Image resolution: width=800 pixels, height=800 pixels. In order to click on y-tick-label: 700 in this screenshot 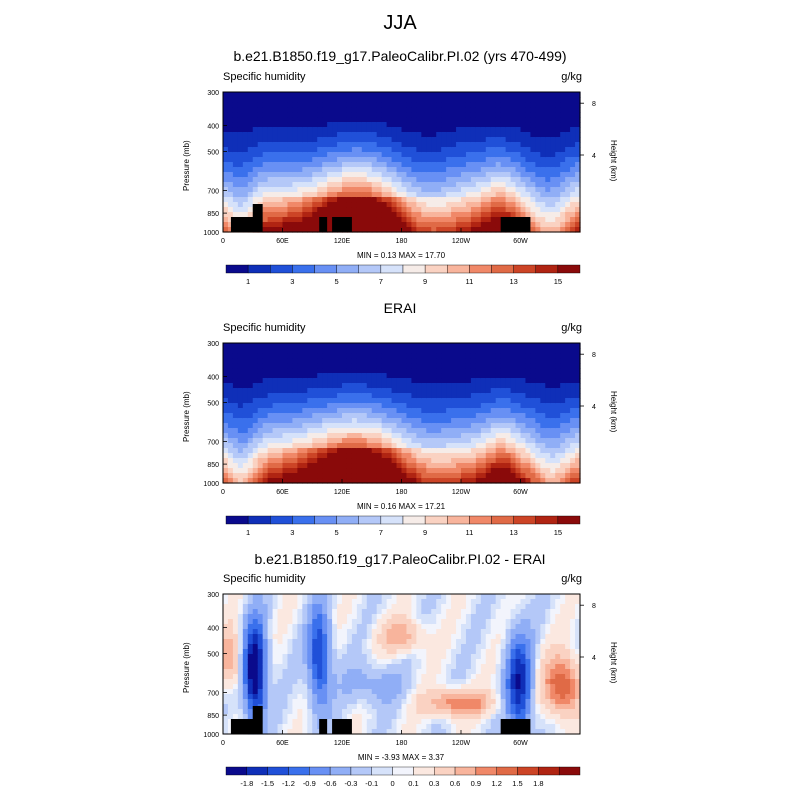, I will do `click(213, 192)`.